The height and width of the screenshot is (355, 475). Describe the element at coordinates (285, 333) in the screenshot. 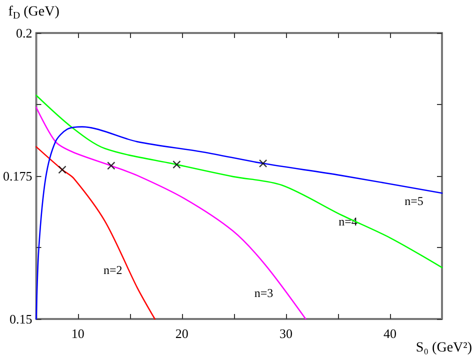

I see `x-tick-label: 30` at that location.